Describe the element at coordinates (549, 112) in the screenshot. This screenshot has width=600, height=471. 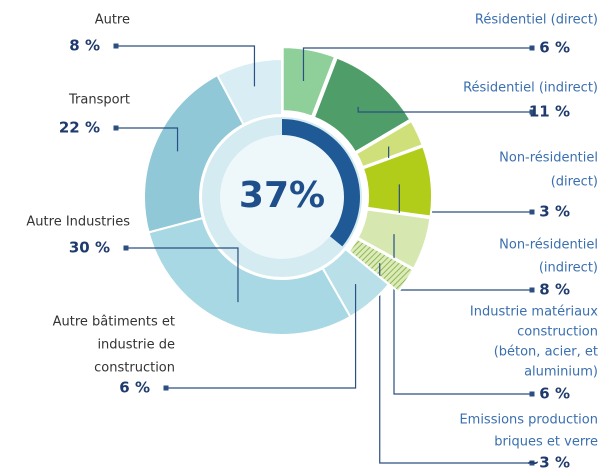
I see `value-label: 11 %` at that location.